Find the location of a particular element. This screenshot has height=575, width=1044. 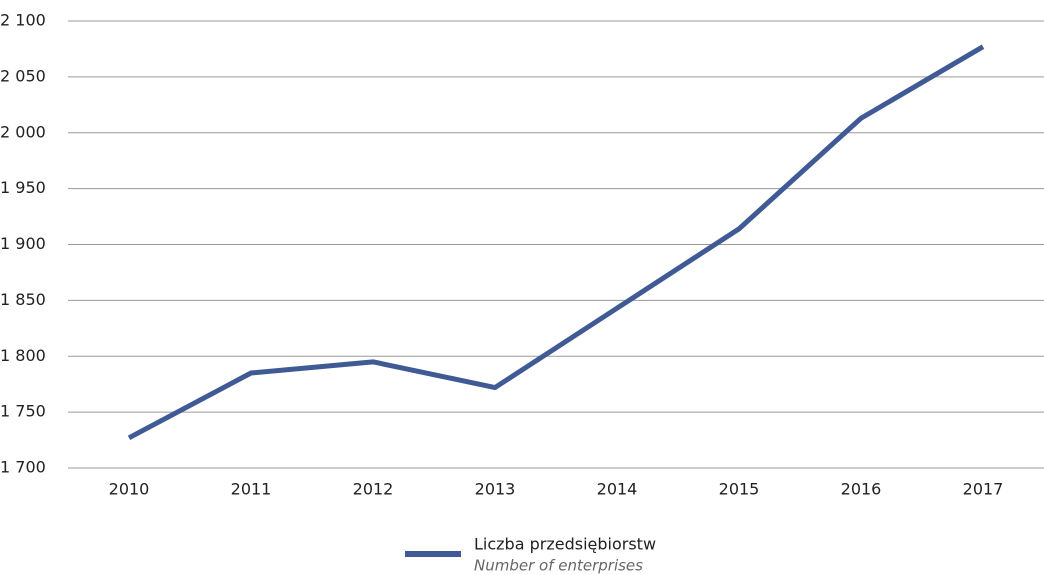

x-tick-label: 2014 is located at coordinates (617, 489).